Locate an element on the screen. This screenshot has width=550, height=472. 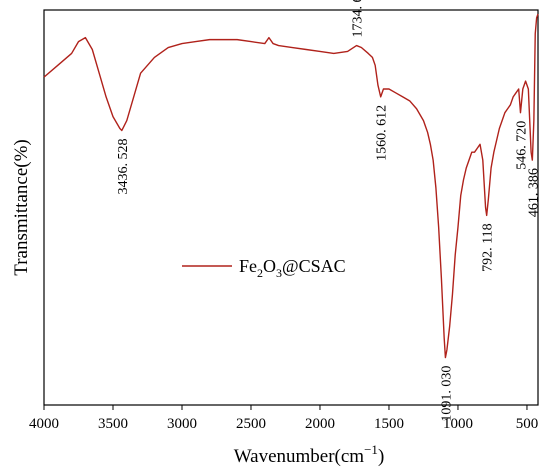
legend-text: Fe is located at coordinates (248, 266).